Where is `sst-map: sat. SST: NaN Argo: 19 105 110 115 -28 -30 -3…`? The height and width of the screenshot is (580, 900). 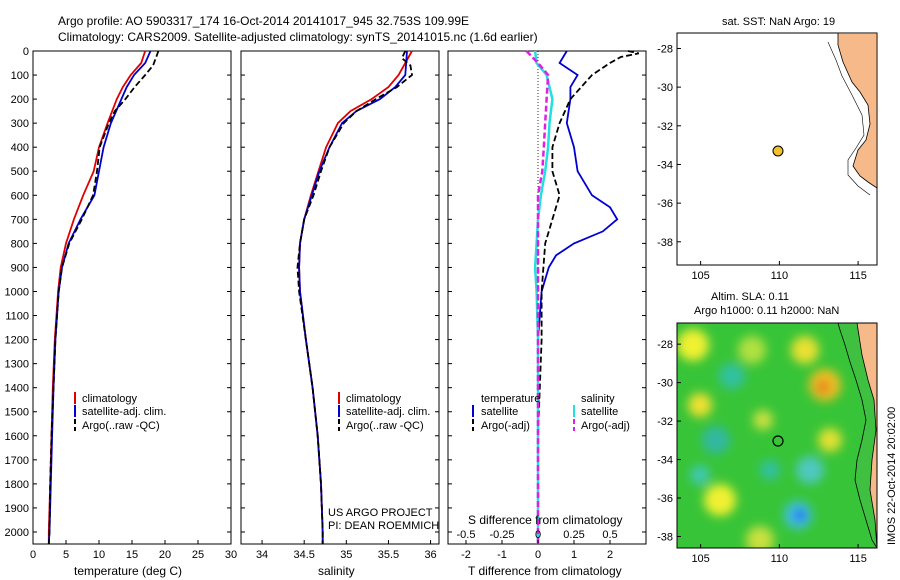 sst-map: sat. SST: NaN Argo: 19 105 110 115 -28 -30 -3… is located at coordinates (767, 149).